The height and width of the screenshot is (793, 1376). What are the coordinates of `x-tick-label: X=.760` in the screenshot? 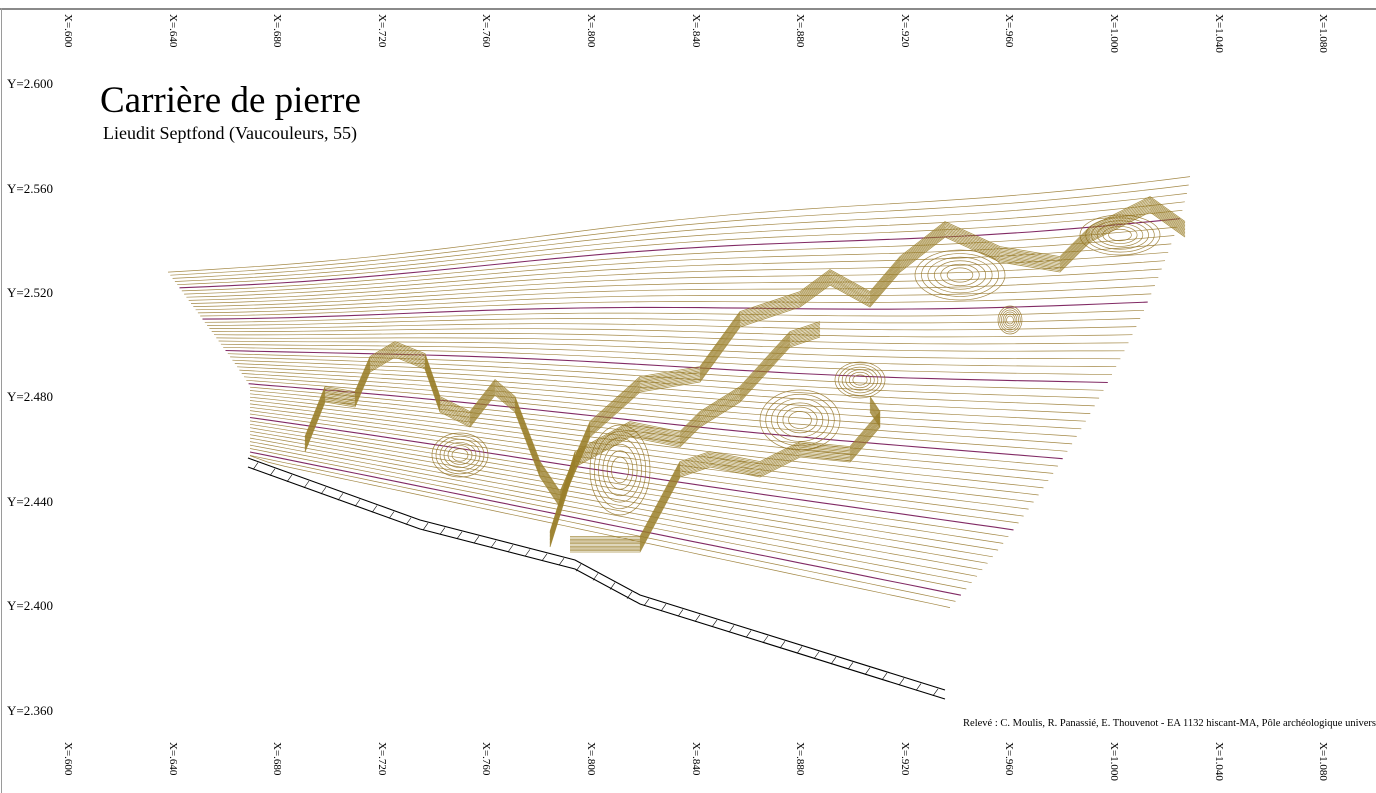 It's located at (486, 31).